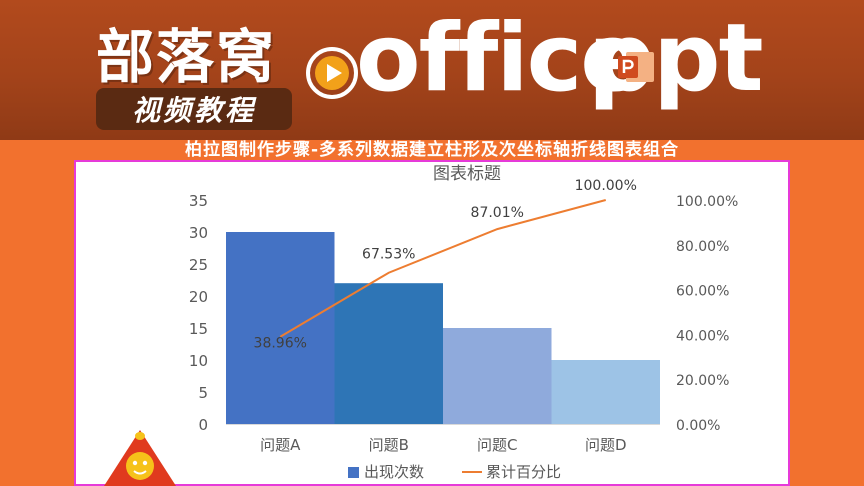 The height and width of the screenshot is (486, 864). I want to click on y-left-tick-label: 10, so click(198, 361).